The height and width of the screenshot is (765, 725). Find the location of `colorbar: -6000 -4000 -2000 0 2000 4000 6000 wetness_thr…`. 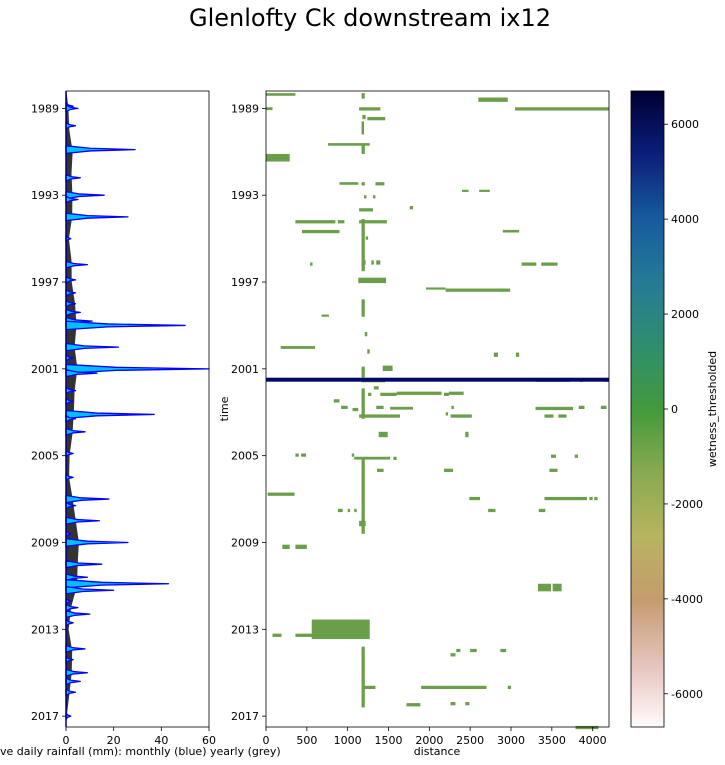

colorbar: -6000 -4000 -2000 0 2000 4000 6000 wetness_thr… is located at coordinates (674, 409).